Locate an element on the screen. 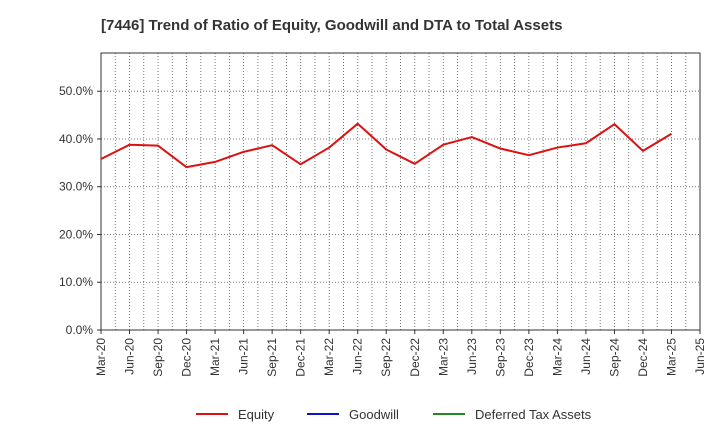 The width and height of the screenshot is (720, 440). x-tick-label: Mar-25 is located at coordinates (671, 357).